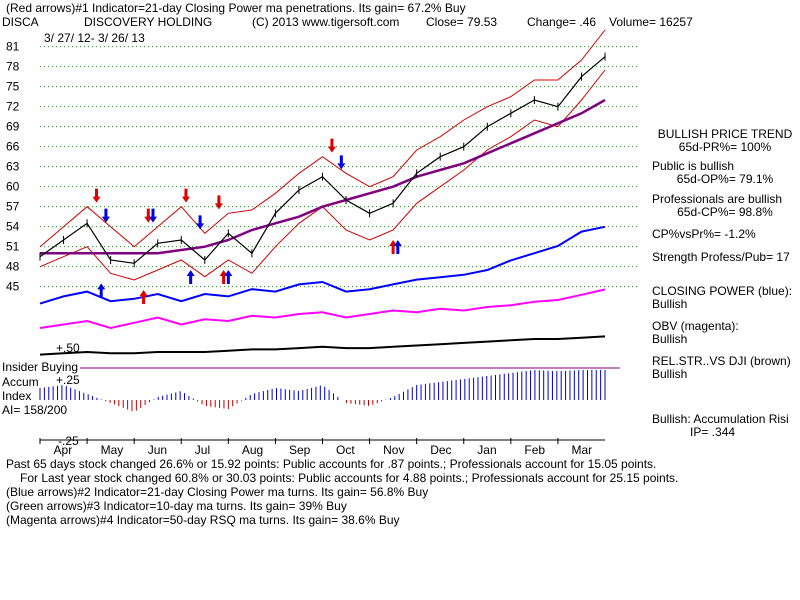  I want to click on ai-value: AI= 158/200, so click(35, 410).